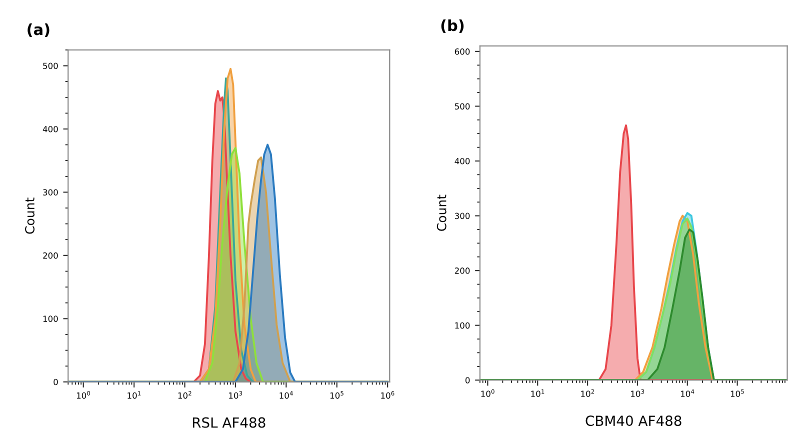 This screenshot has width=792, height=442. I want to click on chart-title: (a), so click(39, 30).